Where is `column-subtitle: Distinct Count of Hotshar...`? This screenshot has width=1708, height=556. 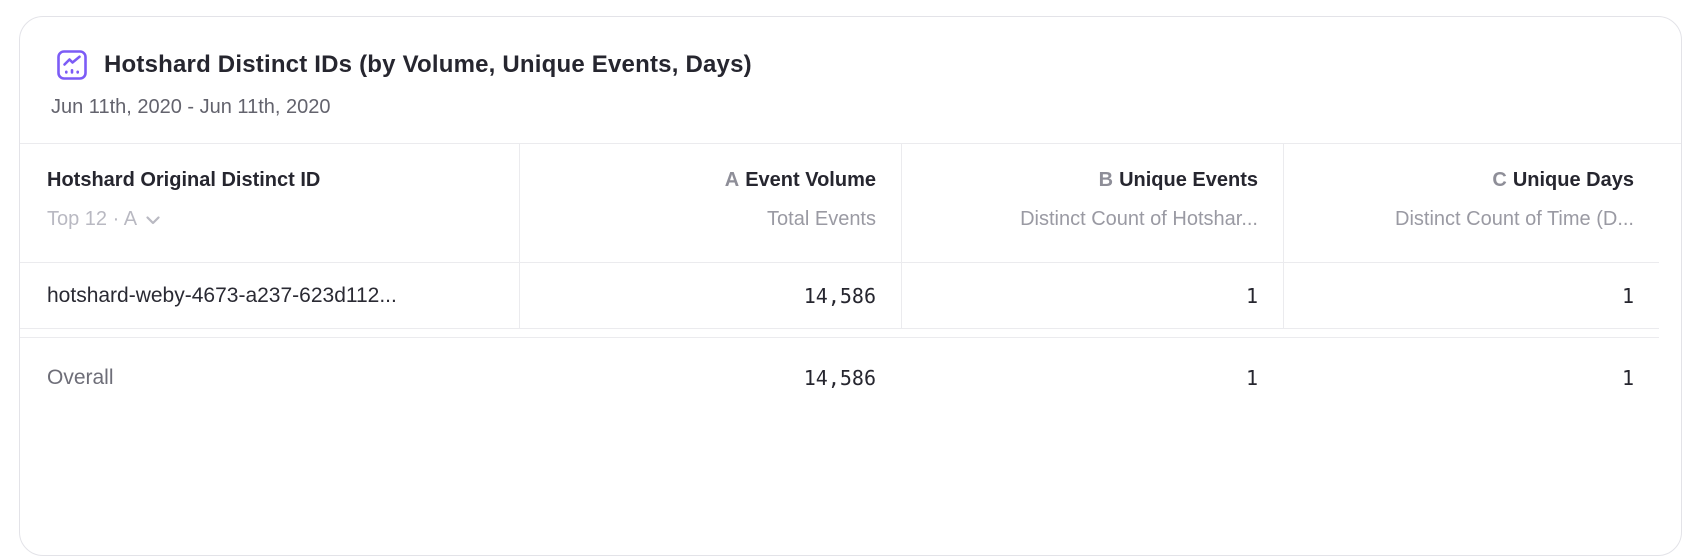
column-subtitle: Distinct Count of Hotshar... is located at coordinates (1139, 219).